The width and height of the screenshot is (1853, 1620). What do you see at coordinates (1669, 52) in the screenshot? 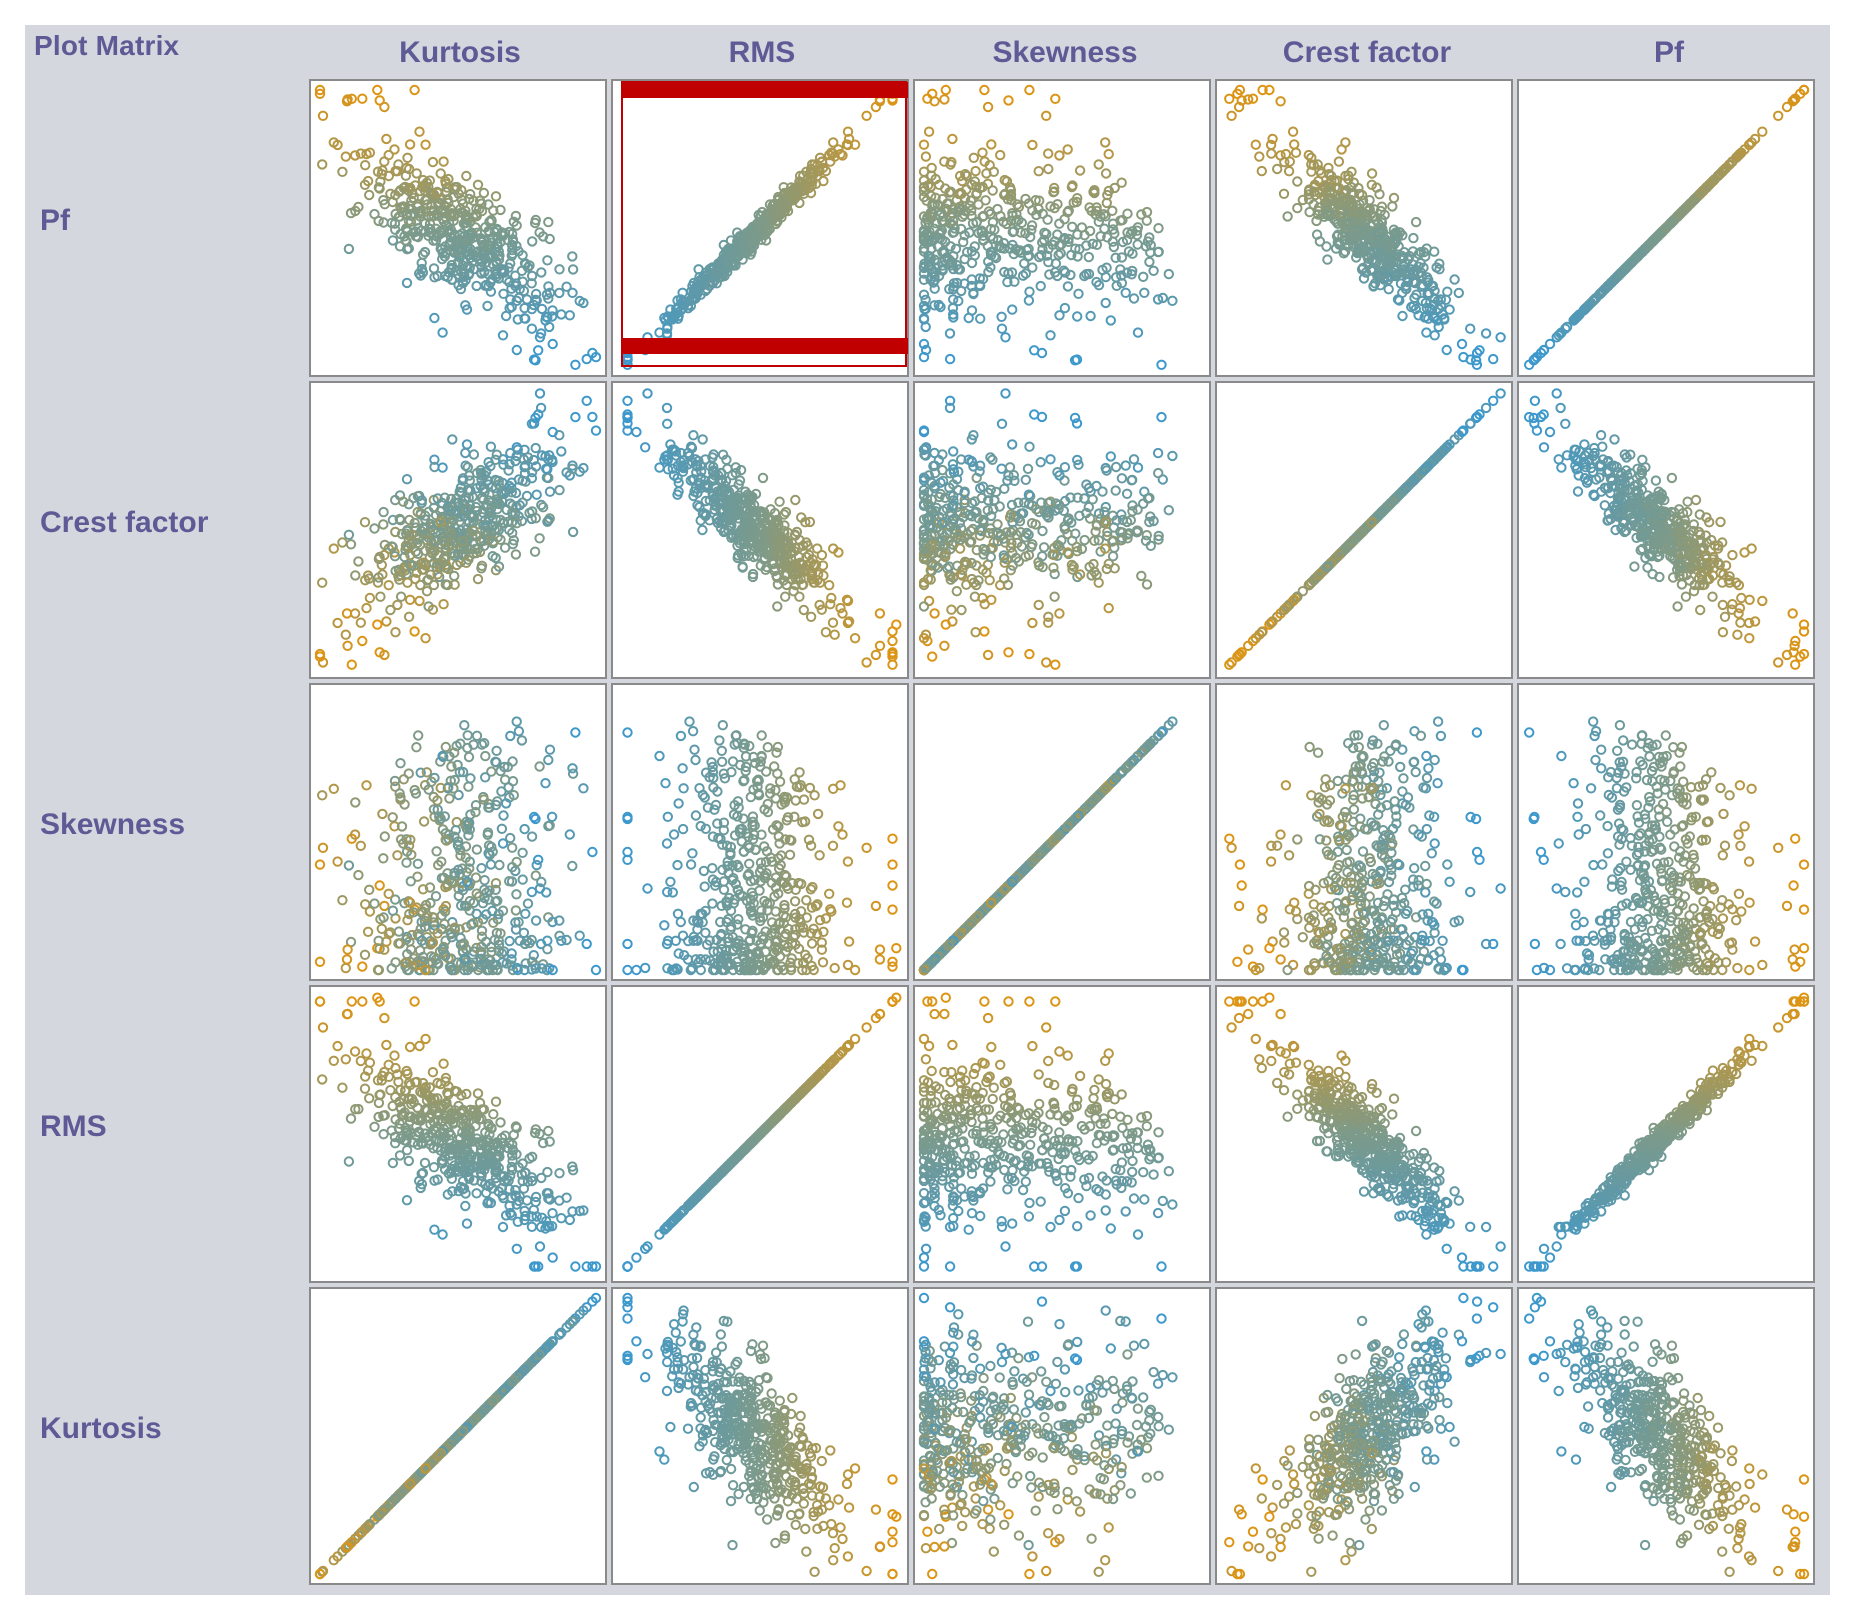
I see `column-label-pf: Pf` at bounding box center [1669, 52].